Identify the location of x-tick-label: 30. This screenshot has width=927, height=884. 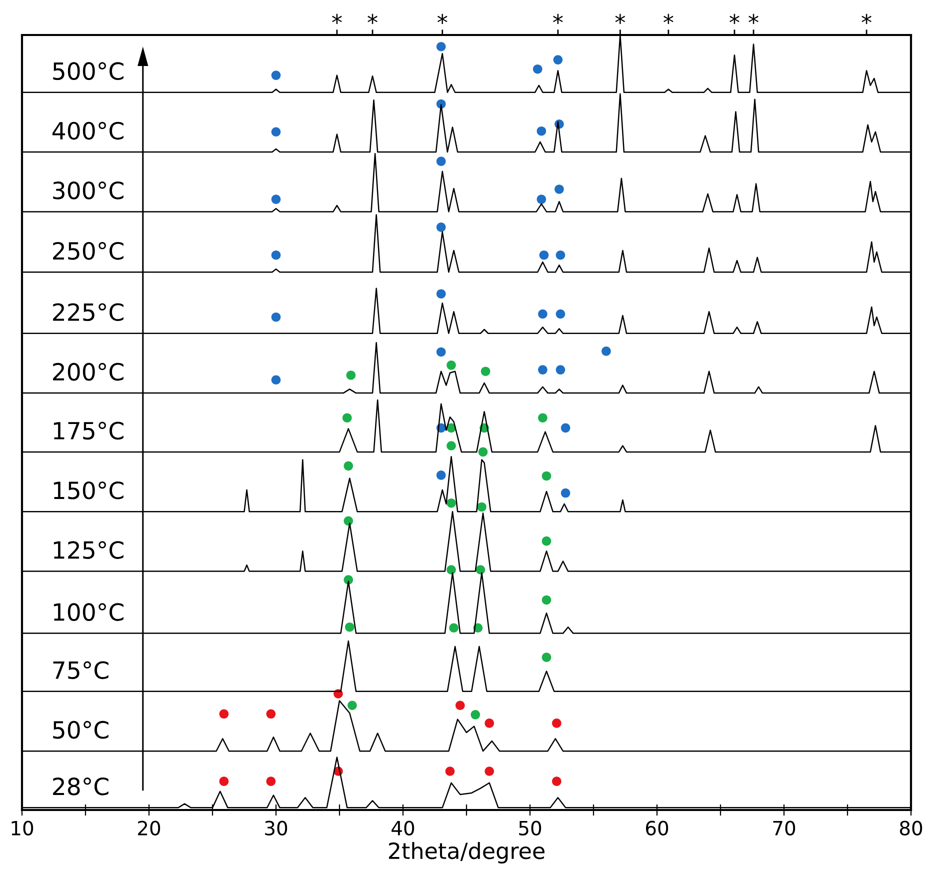
(276, 828).